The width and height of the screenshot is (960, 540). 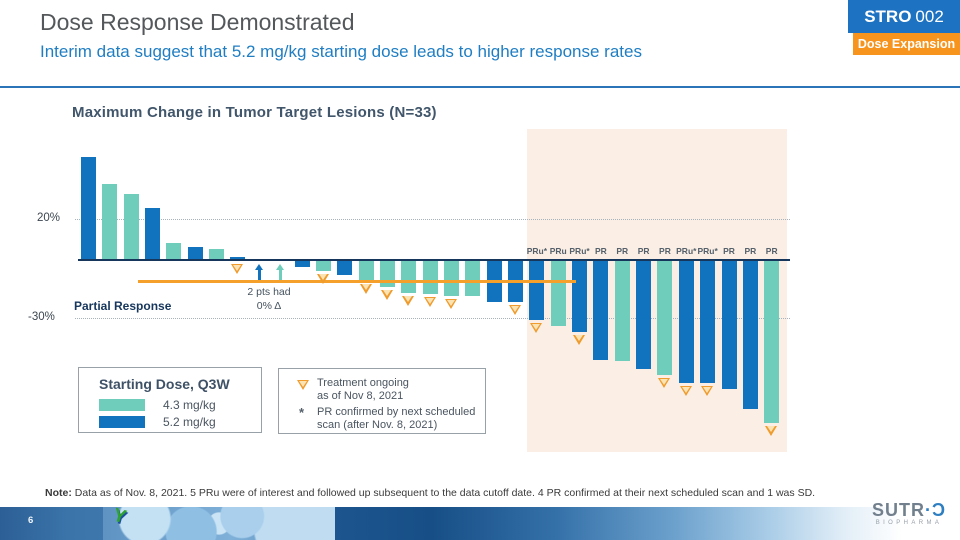 I want to click on confirmed-legend-line2: scan (after Nov. 8, 2021), so click(x=377, y=425).